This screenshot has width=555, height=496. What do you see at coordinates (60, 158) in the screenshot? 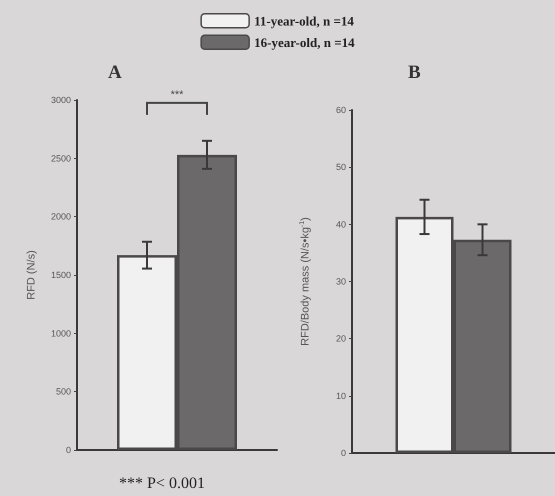
I see `y-tick-label: 2500` at bounding box center [60, 158].